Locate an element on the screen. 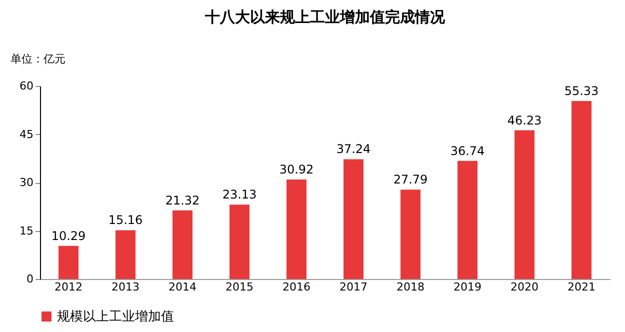  data-label: 21.32 is located at coordinates (182, 200).